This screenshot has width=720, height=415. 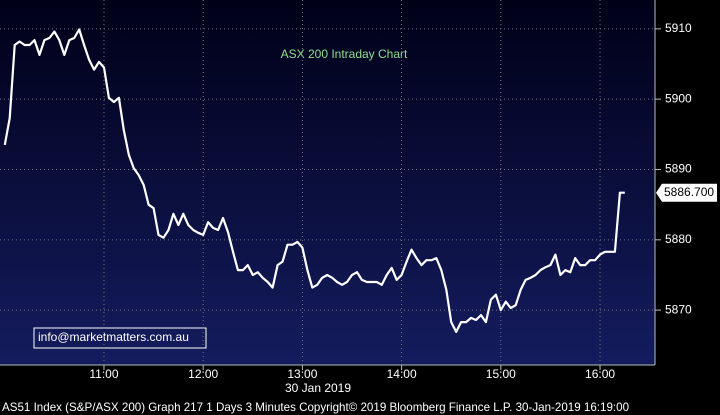 What do you see at coordinates (689, 192) in the screenshot?
I see `last-value-label: 5886.700` at bounding box center [689, 192].